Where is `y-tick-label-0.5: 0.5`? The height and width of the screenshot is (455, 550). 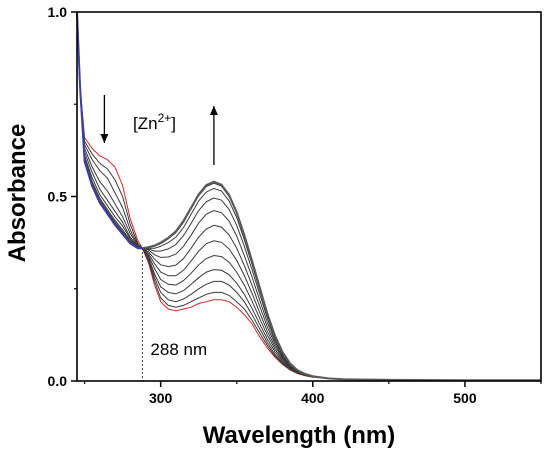 y-tick-label-0.5: 0.5 is located at coordinates (58, 197).